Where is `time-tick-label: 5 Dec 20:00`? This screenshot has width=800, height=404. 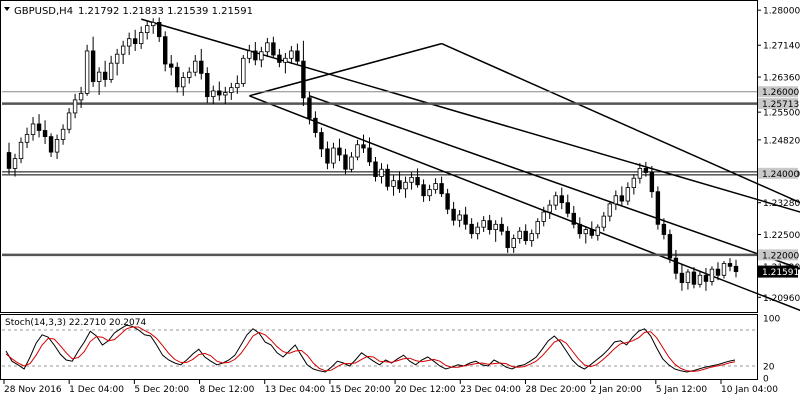 time-tick-label: 5 Dec 20:00 is located at coordinates (161, 390).